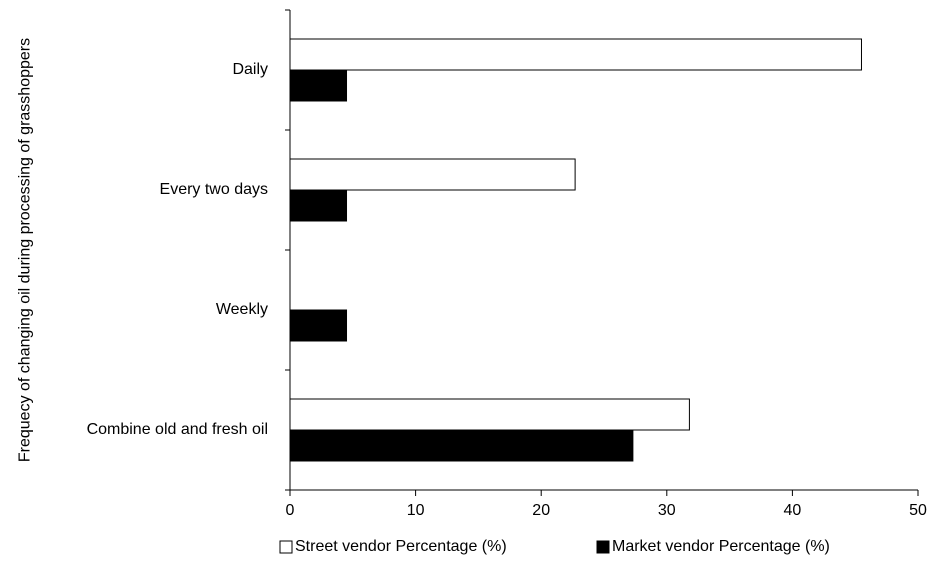  Describe the element at coordinates (793, 510) in the screenshot. I see `x-tick-label: 40` at that location.